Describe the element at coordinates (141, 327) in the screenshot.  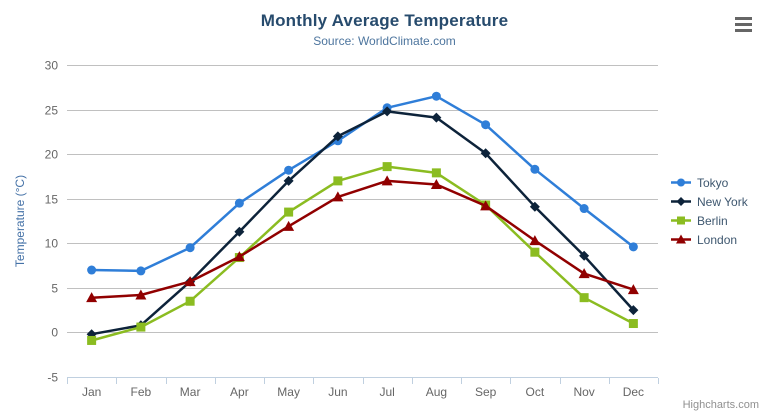
I see `series-berlin-point-feb` at that location.